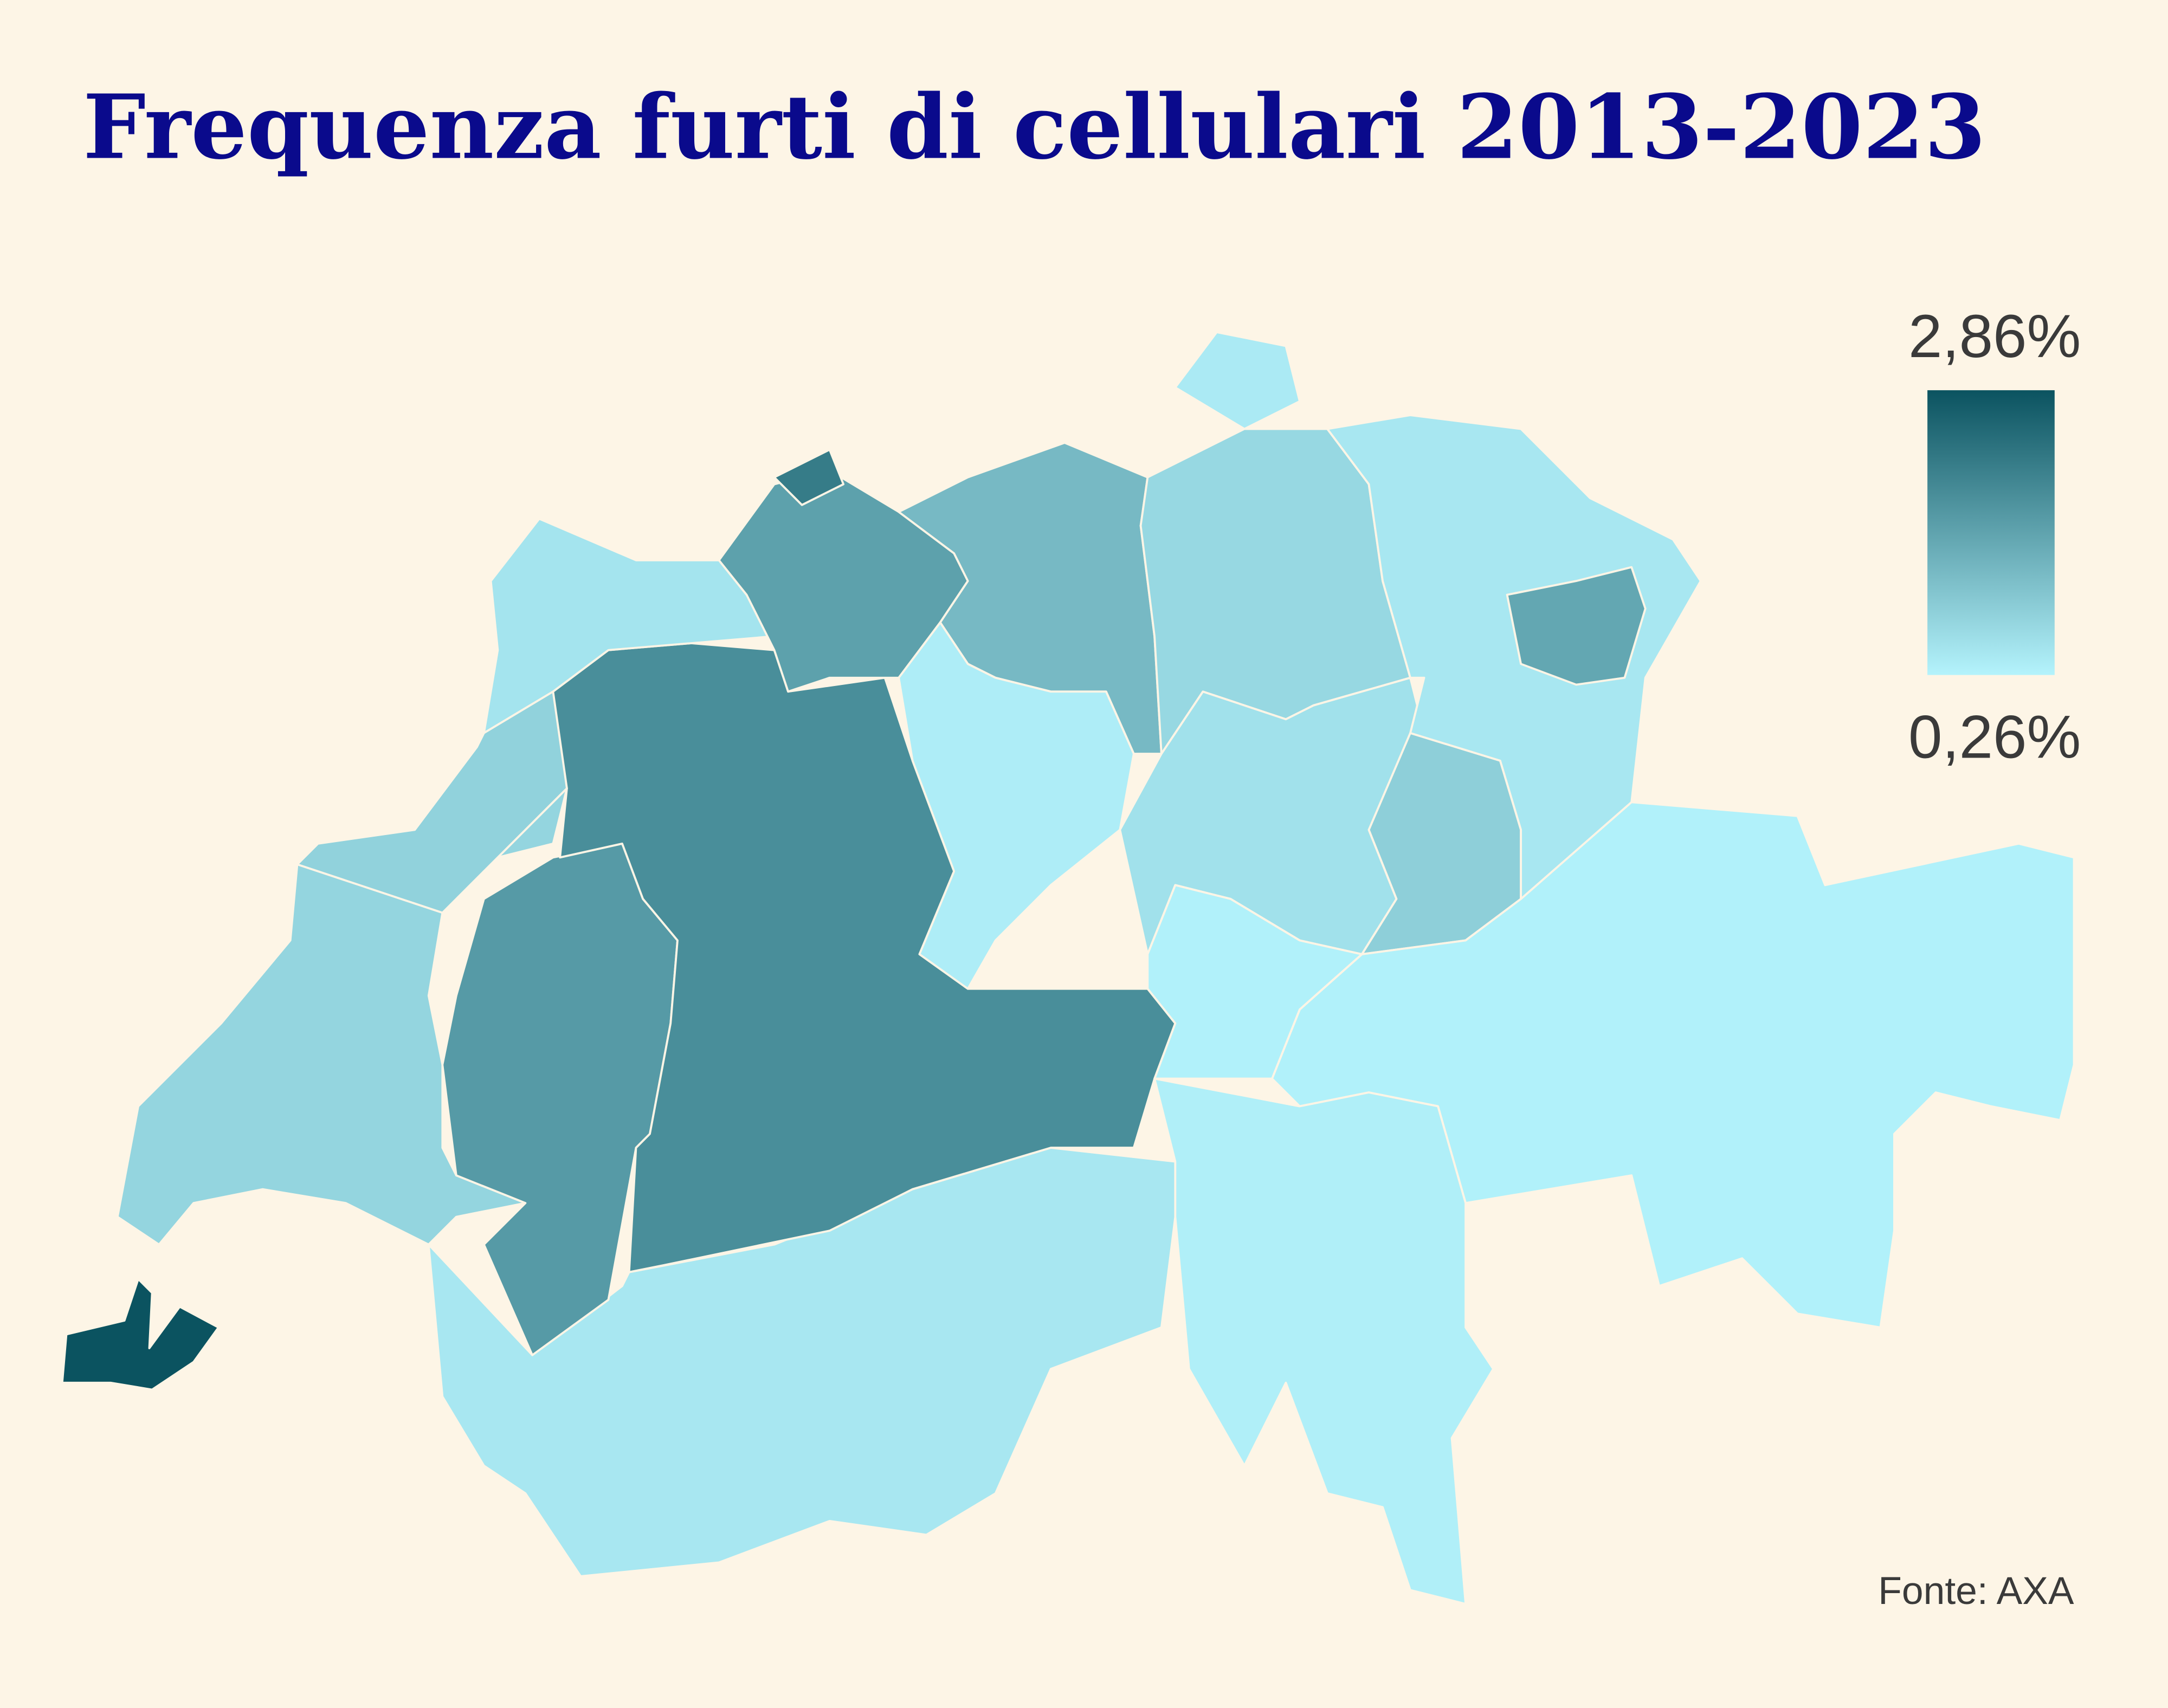 This screenshot has height=1708, width=2168. I want to click on legend-max-label: 2,86%, so click(1995, 336).